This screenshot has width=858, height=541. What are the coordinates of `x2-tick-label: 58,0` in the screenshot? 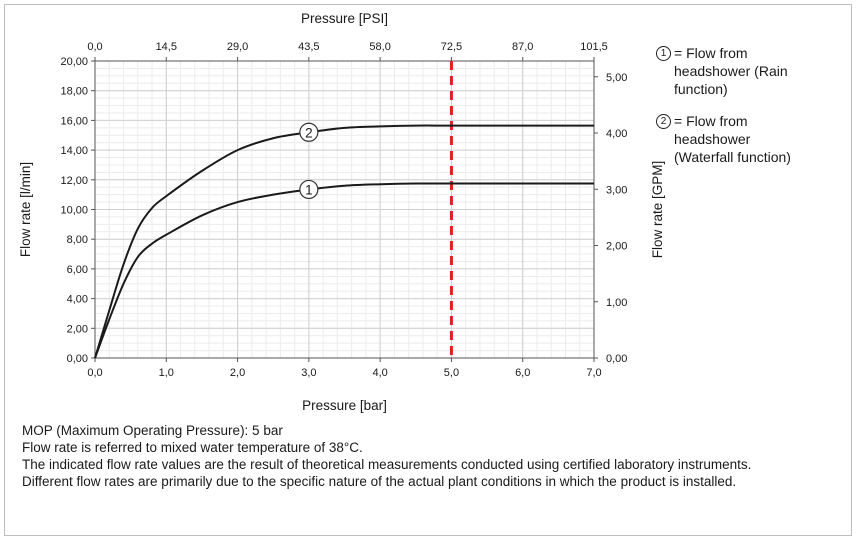 It's located at (379, 47).